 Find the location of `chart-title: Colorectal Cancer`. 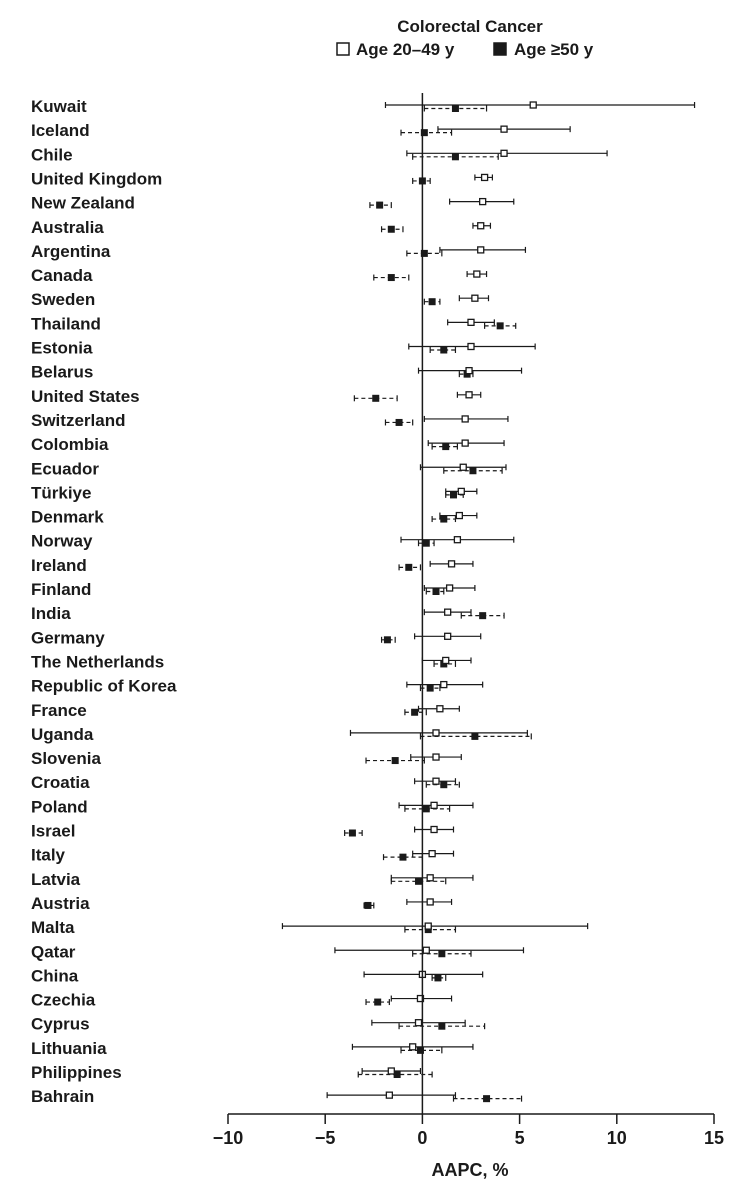

chart-title: Colorectal Cancer is located at coordinates (470, 26).